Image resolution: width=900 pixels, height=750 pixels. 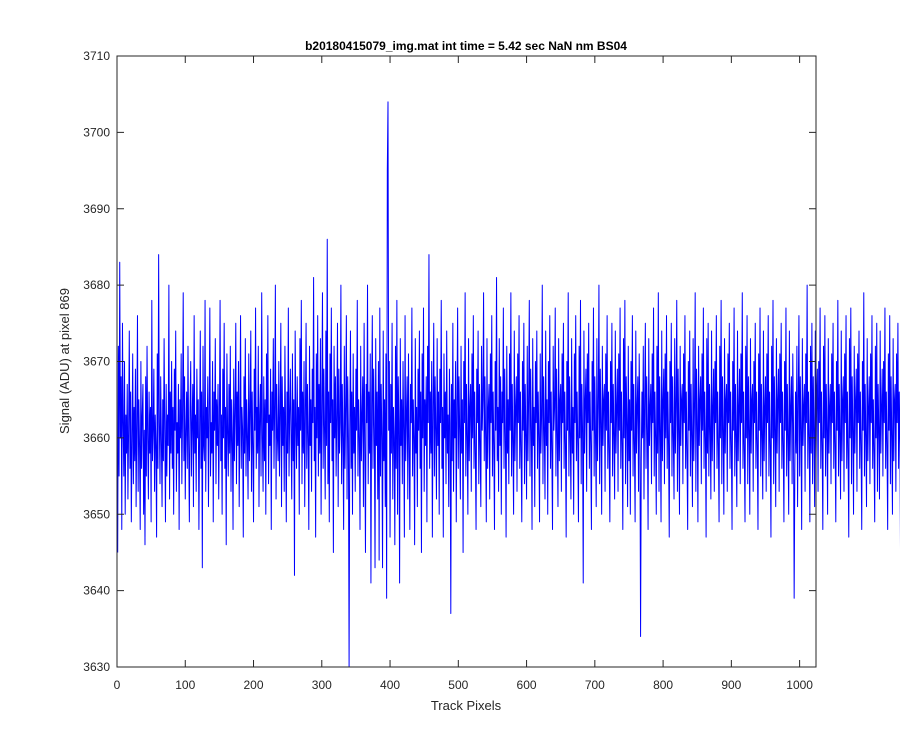 I want to click on x-tick-label: 500, so click(x=458, y=685).